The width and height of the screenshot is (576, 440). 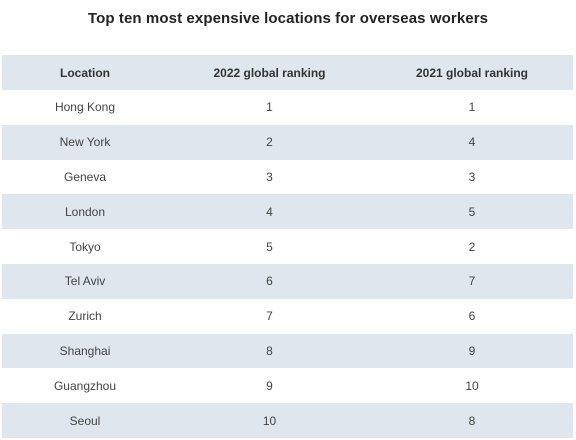 What do you see at coordinates (269, 316) in the screenshot?
I see `cell-2022-ranking: 7` at bounding box center [269, 316].